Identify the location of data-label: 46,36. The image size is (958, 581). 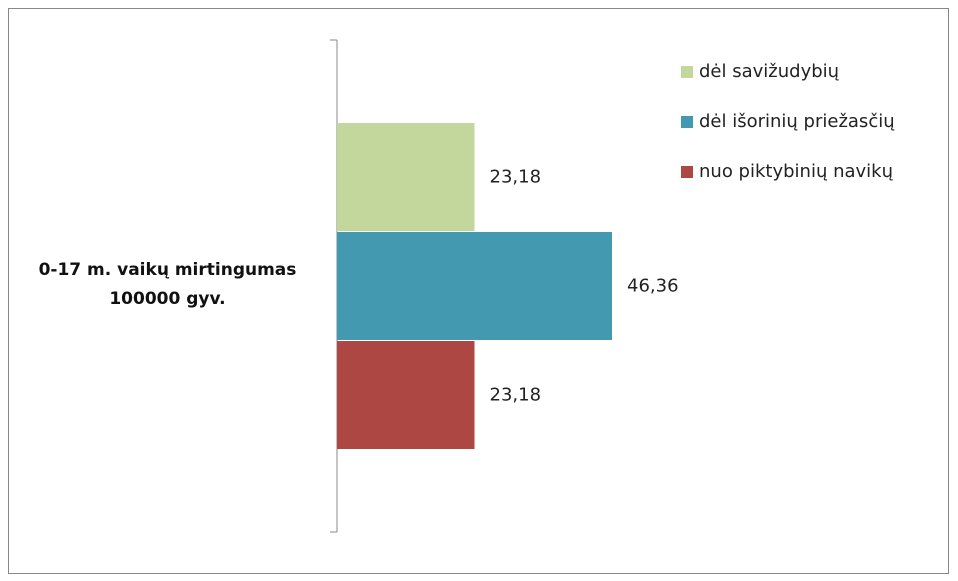
(653, 286).